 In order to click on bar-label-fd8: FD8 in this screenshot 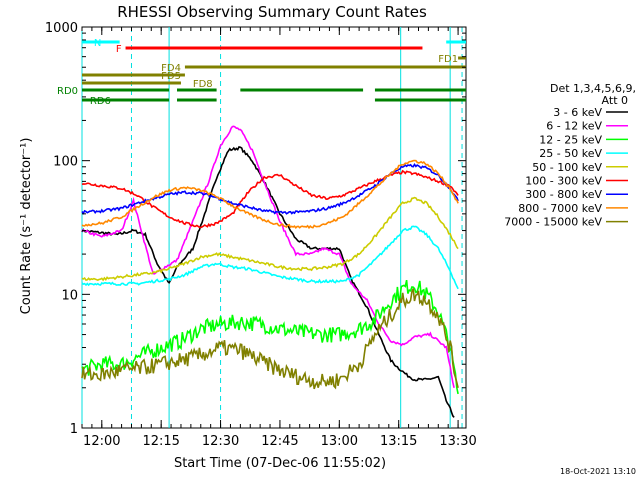, I will do `click(203, 84)`.